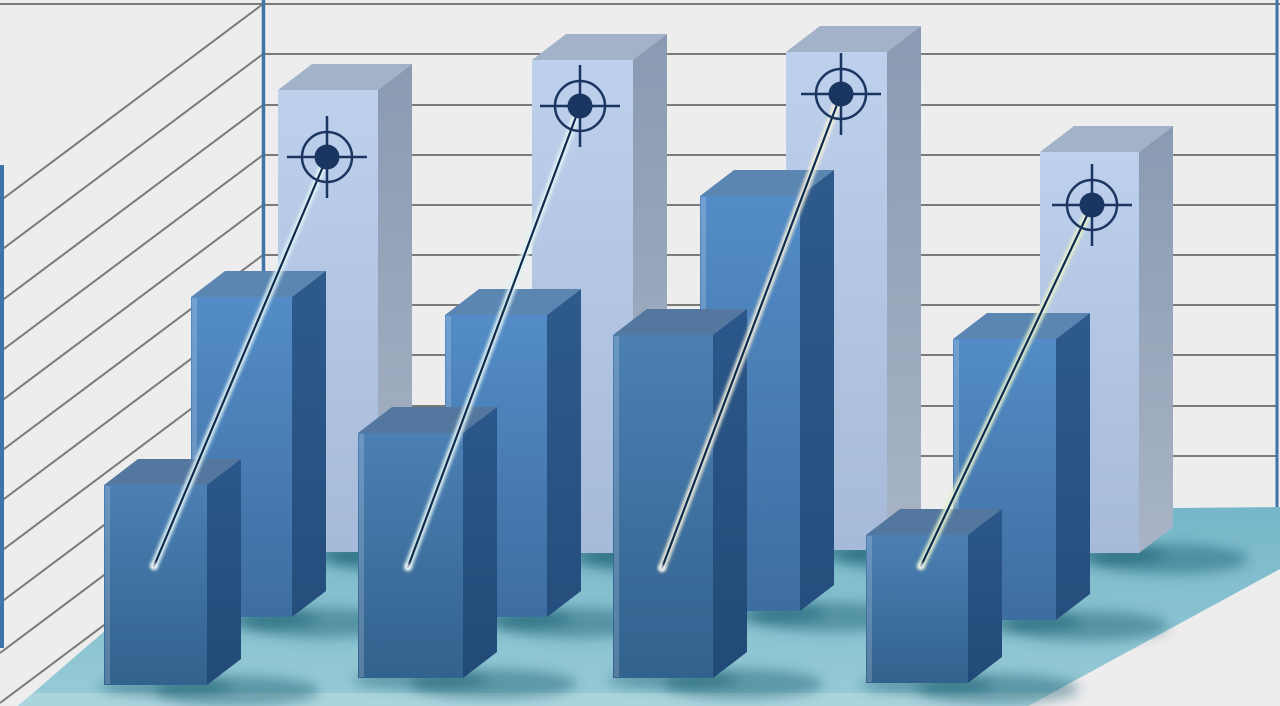 The image size is (1280, 706). What do you see at coordinates (427, 542) in the screenshot?
I see `bar-group-2-front` at bounding box center [427, 542].